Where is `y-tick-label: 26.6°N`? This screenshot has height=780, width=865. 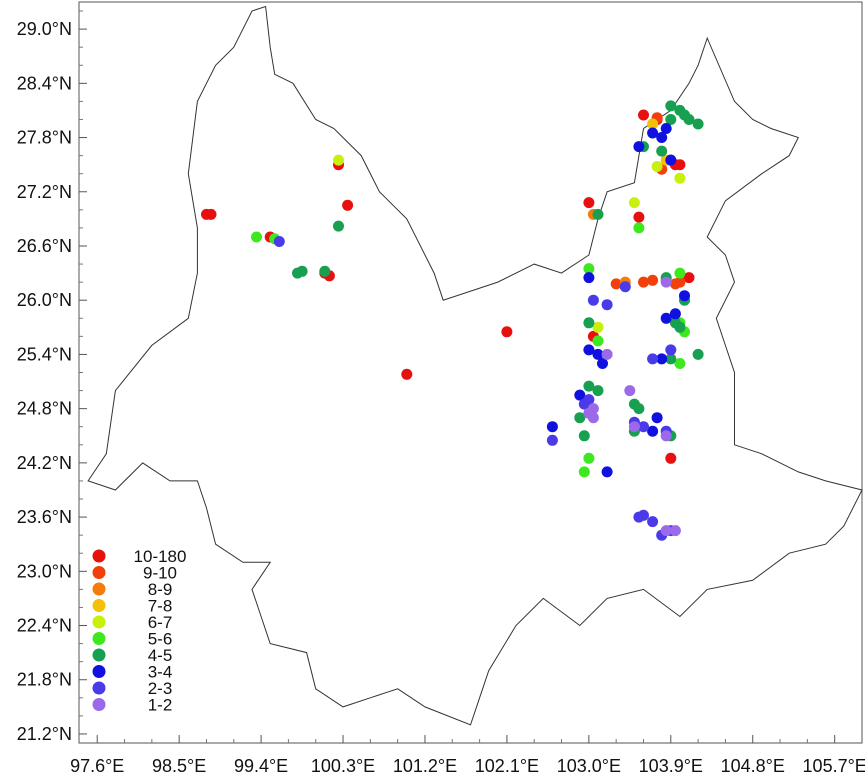
y-tick-label: 26.6°N is located at coordinates (44, 246).